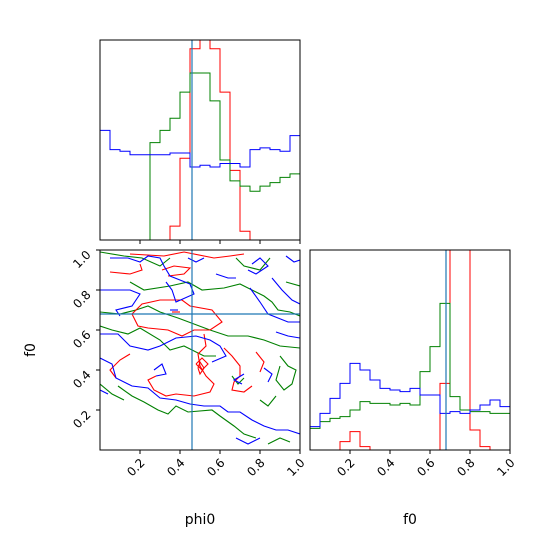  Describe the element at coordinates (175, 467) in the screenshot. I see `contour-x-tick-label-1: 0.4` at that location.